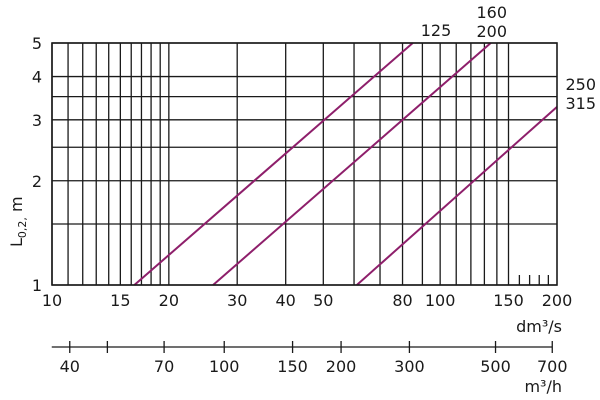  Describe the element at coordinates (580, 84) in the screenshot. I see `series-label: 250` at that location.